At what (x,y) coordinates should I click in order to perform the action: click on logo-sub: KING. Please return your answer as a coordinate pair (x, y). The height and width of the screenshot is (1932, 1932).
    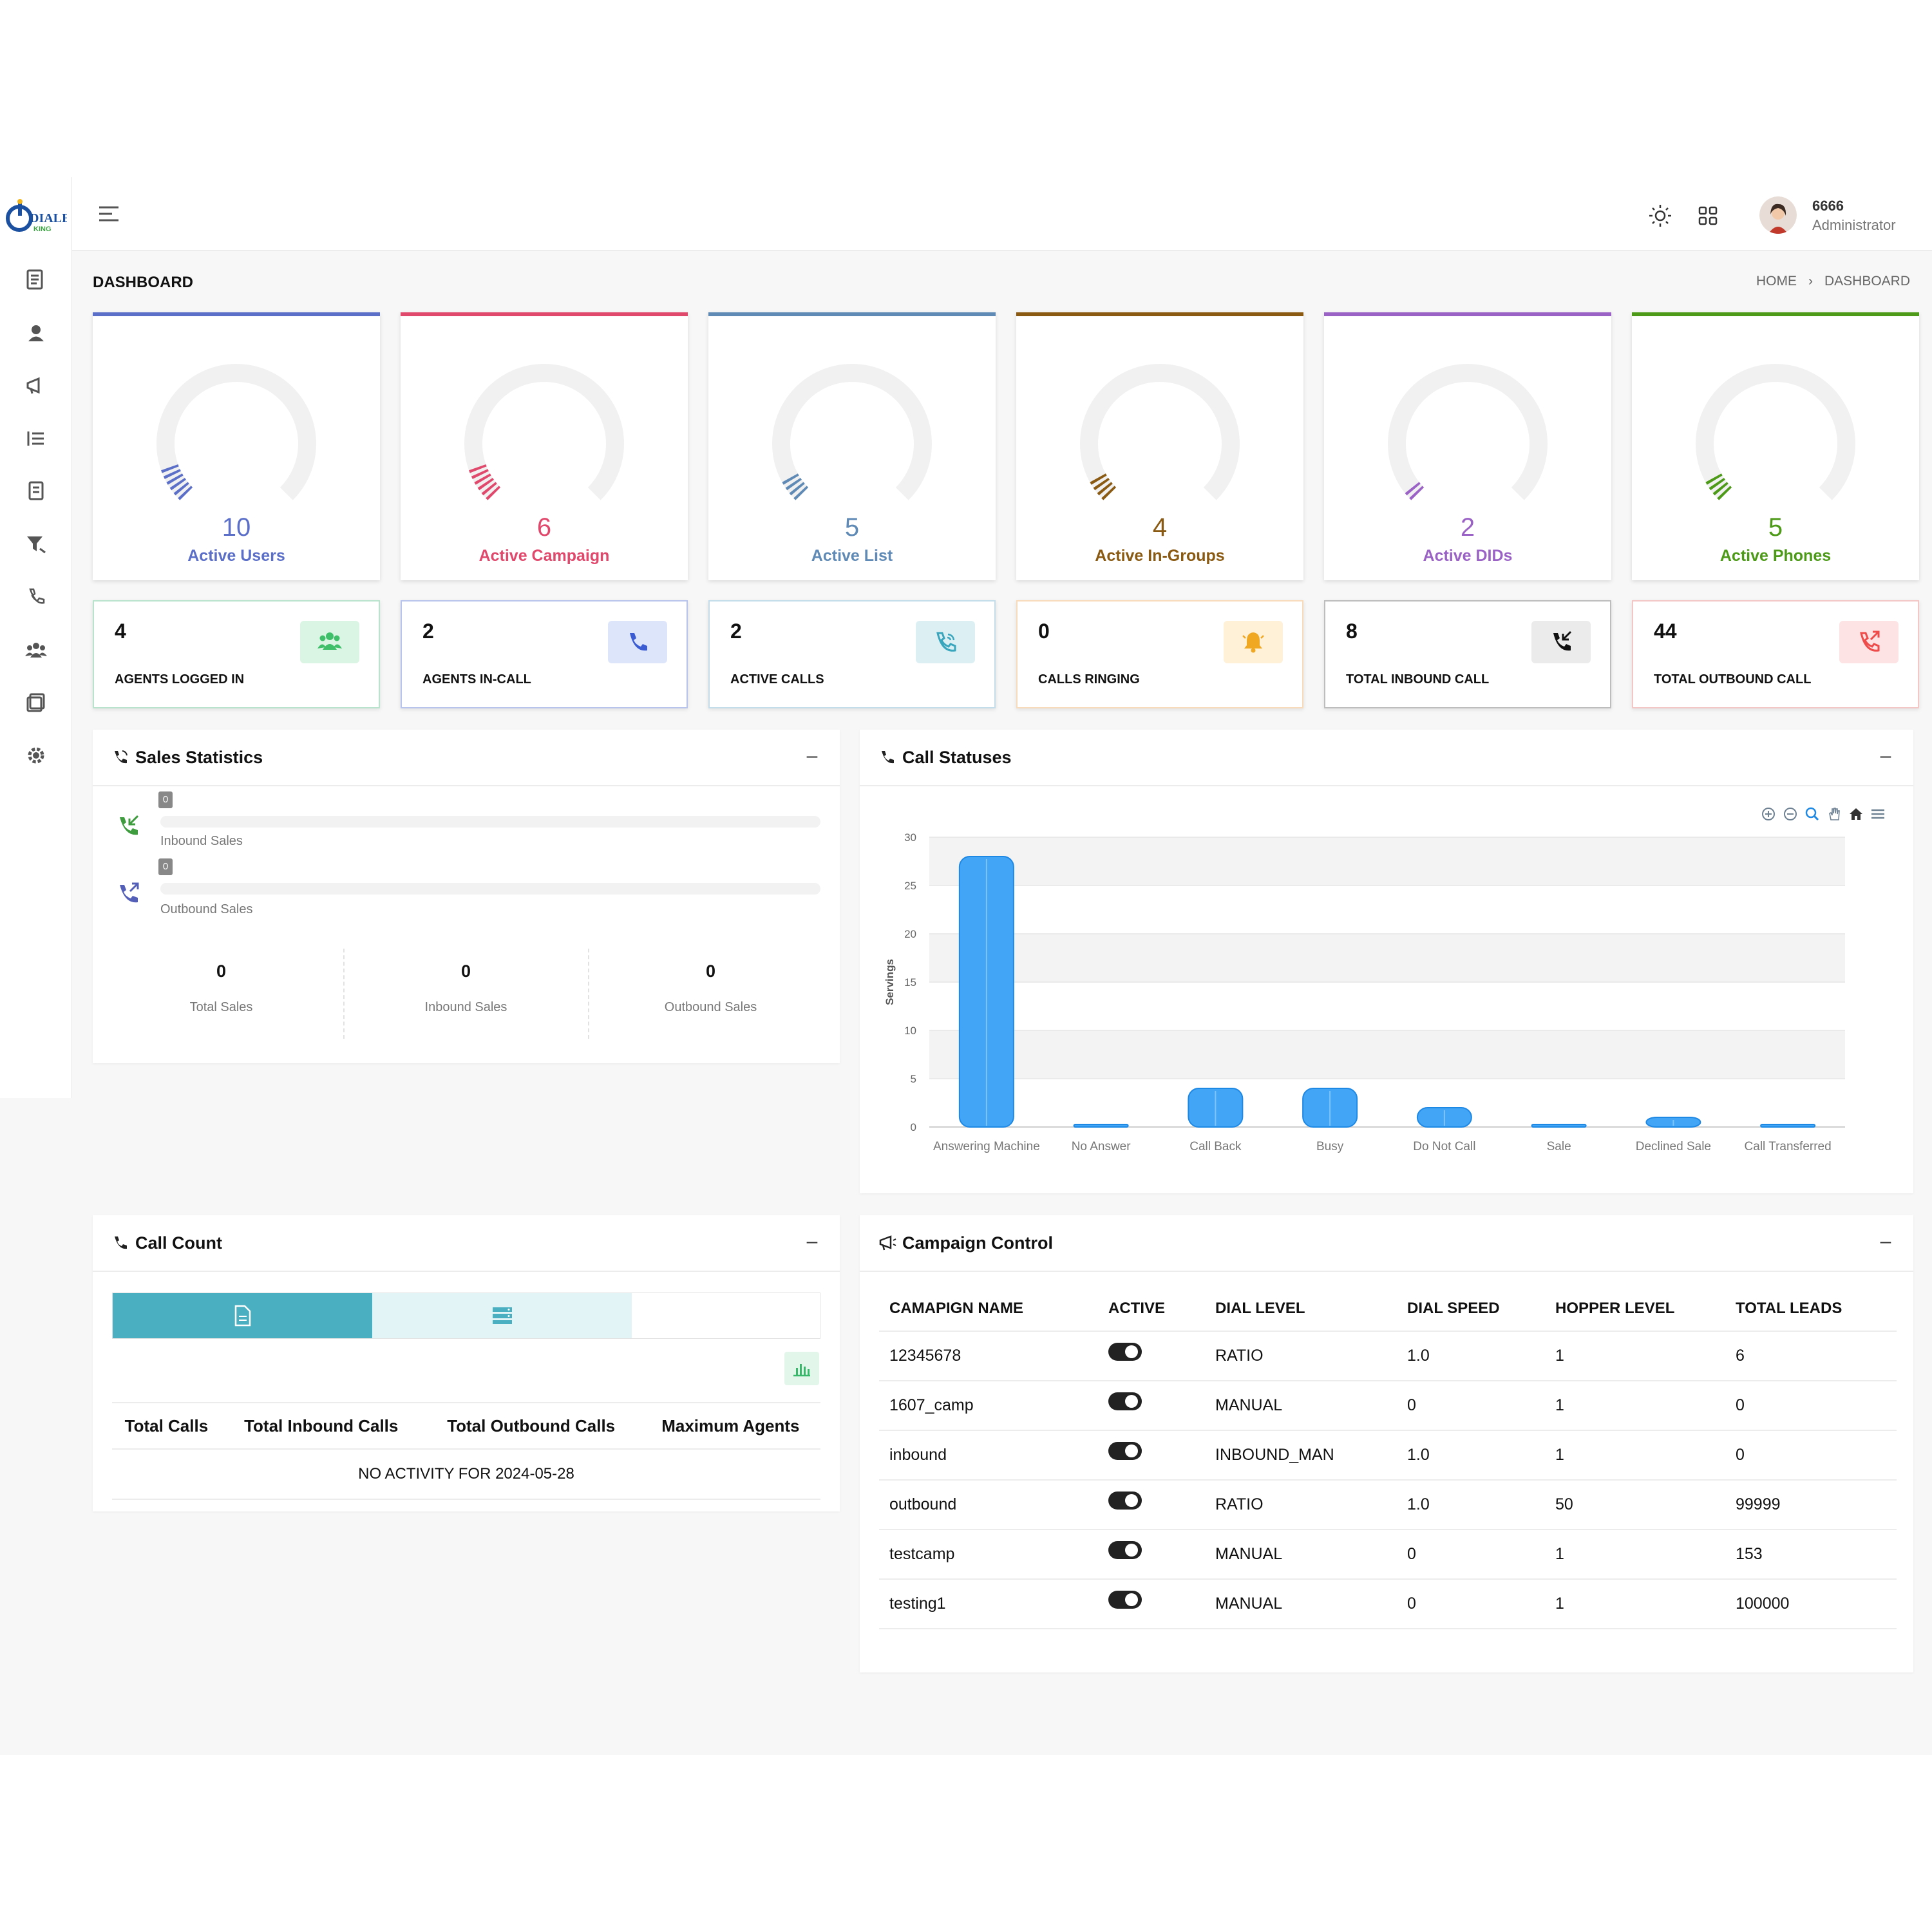
    Looking at the image, I should click on (42, 229).